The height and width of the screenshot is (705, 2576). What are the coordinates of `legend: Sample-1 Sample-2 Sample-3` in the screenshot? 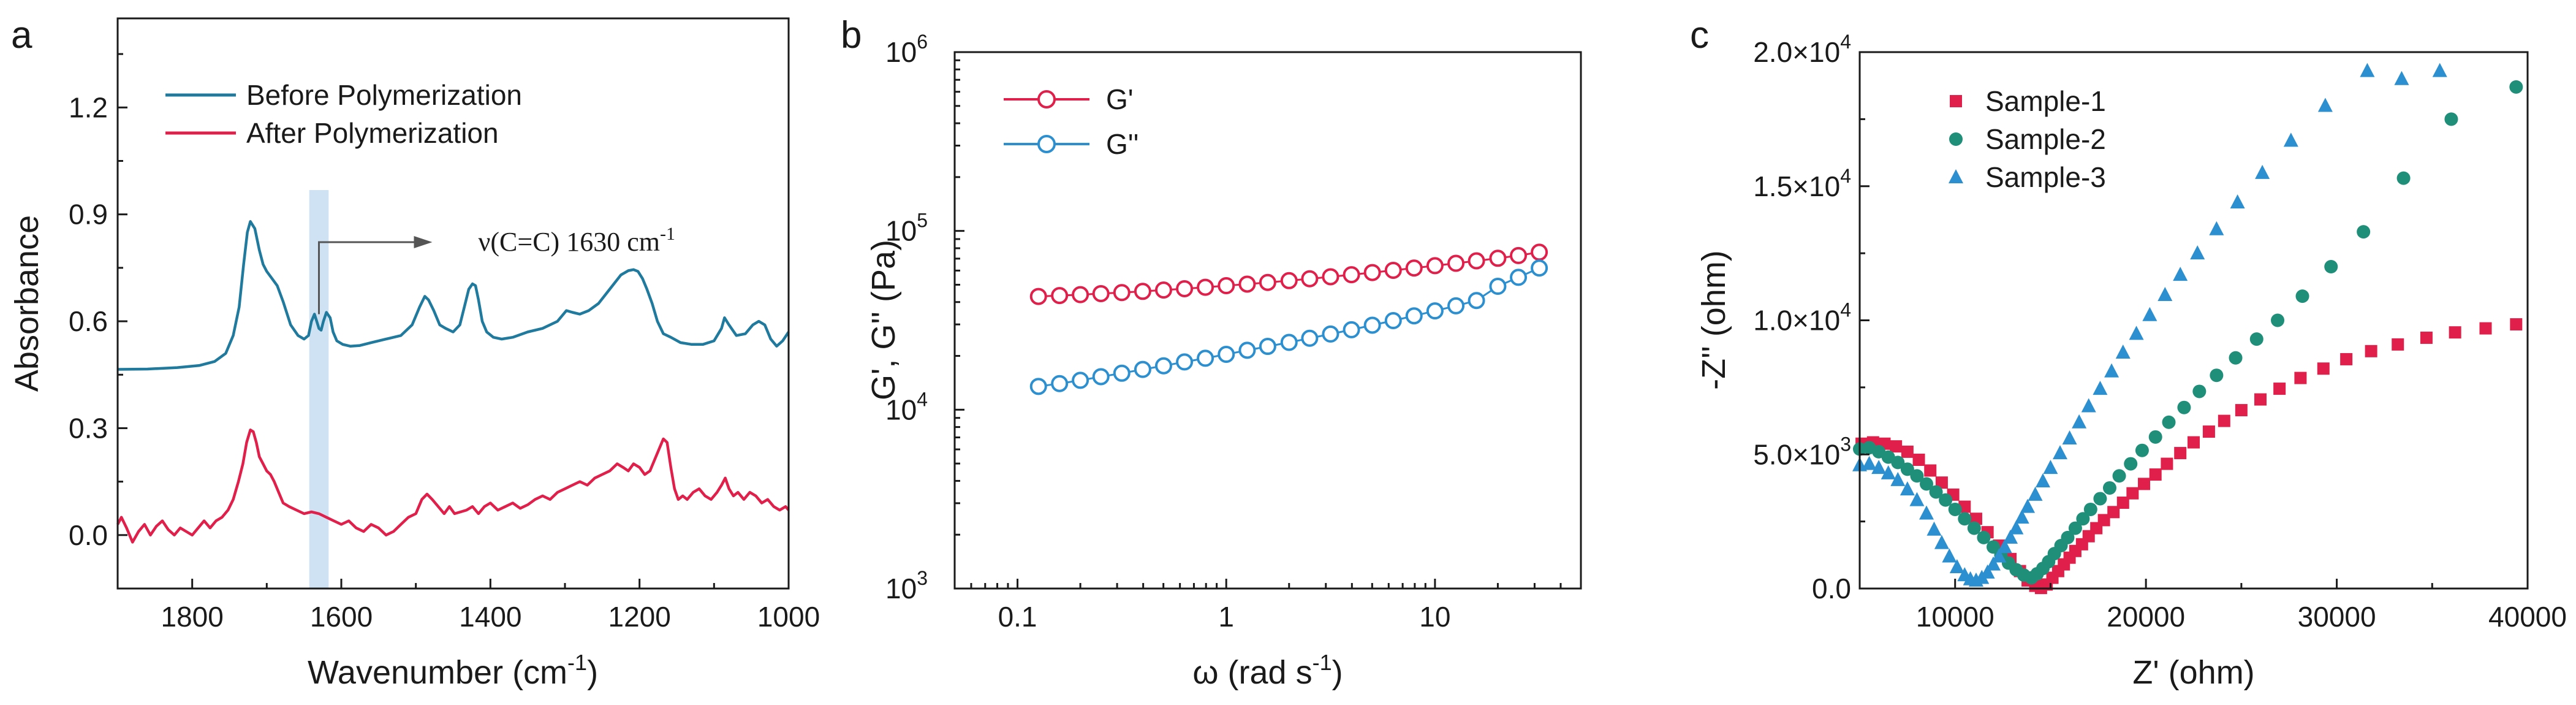 It's located at (2027, 139).